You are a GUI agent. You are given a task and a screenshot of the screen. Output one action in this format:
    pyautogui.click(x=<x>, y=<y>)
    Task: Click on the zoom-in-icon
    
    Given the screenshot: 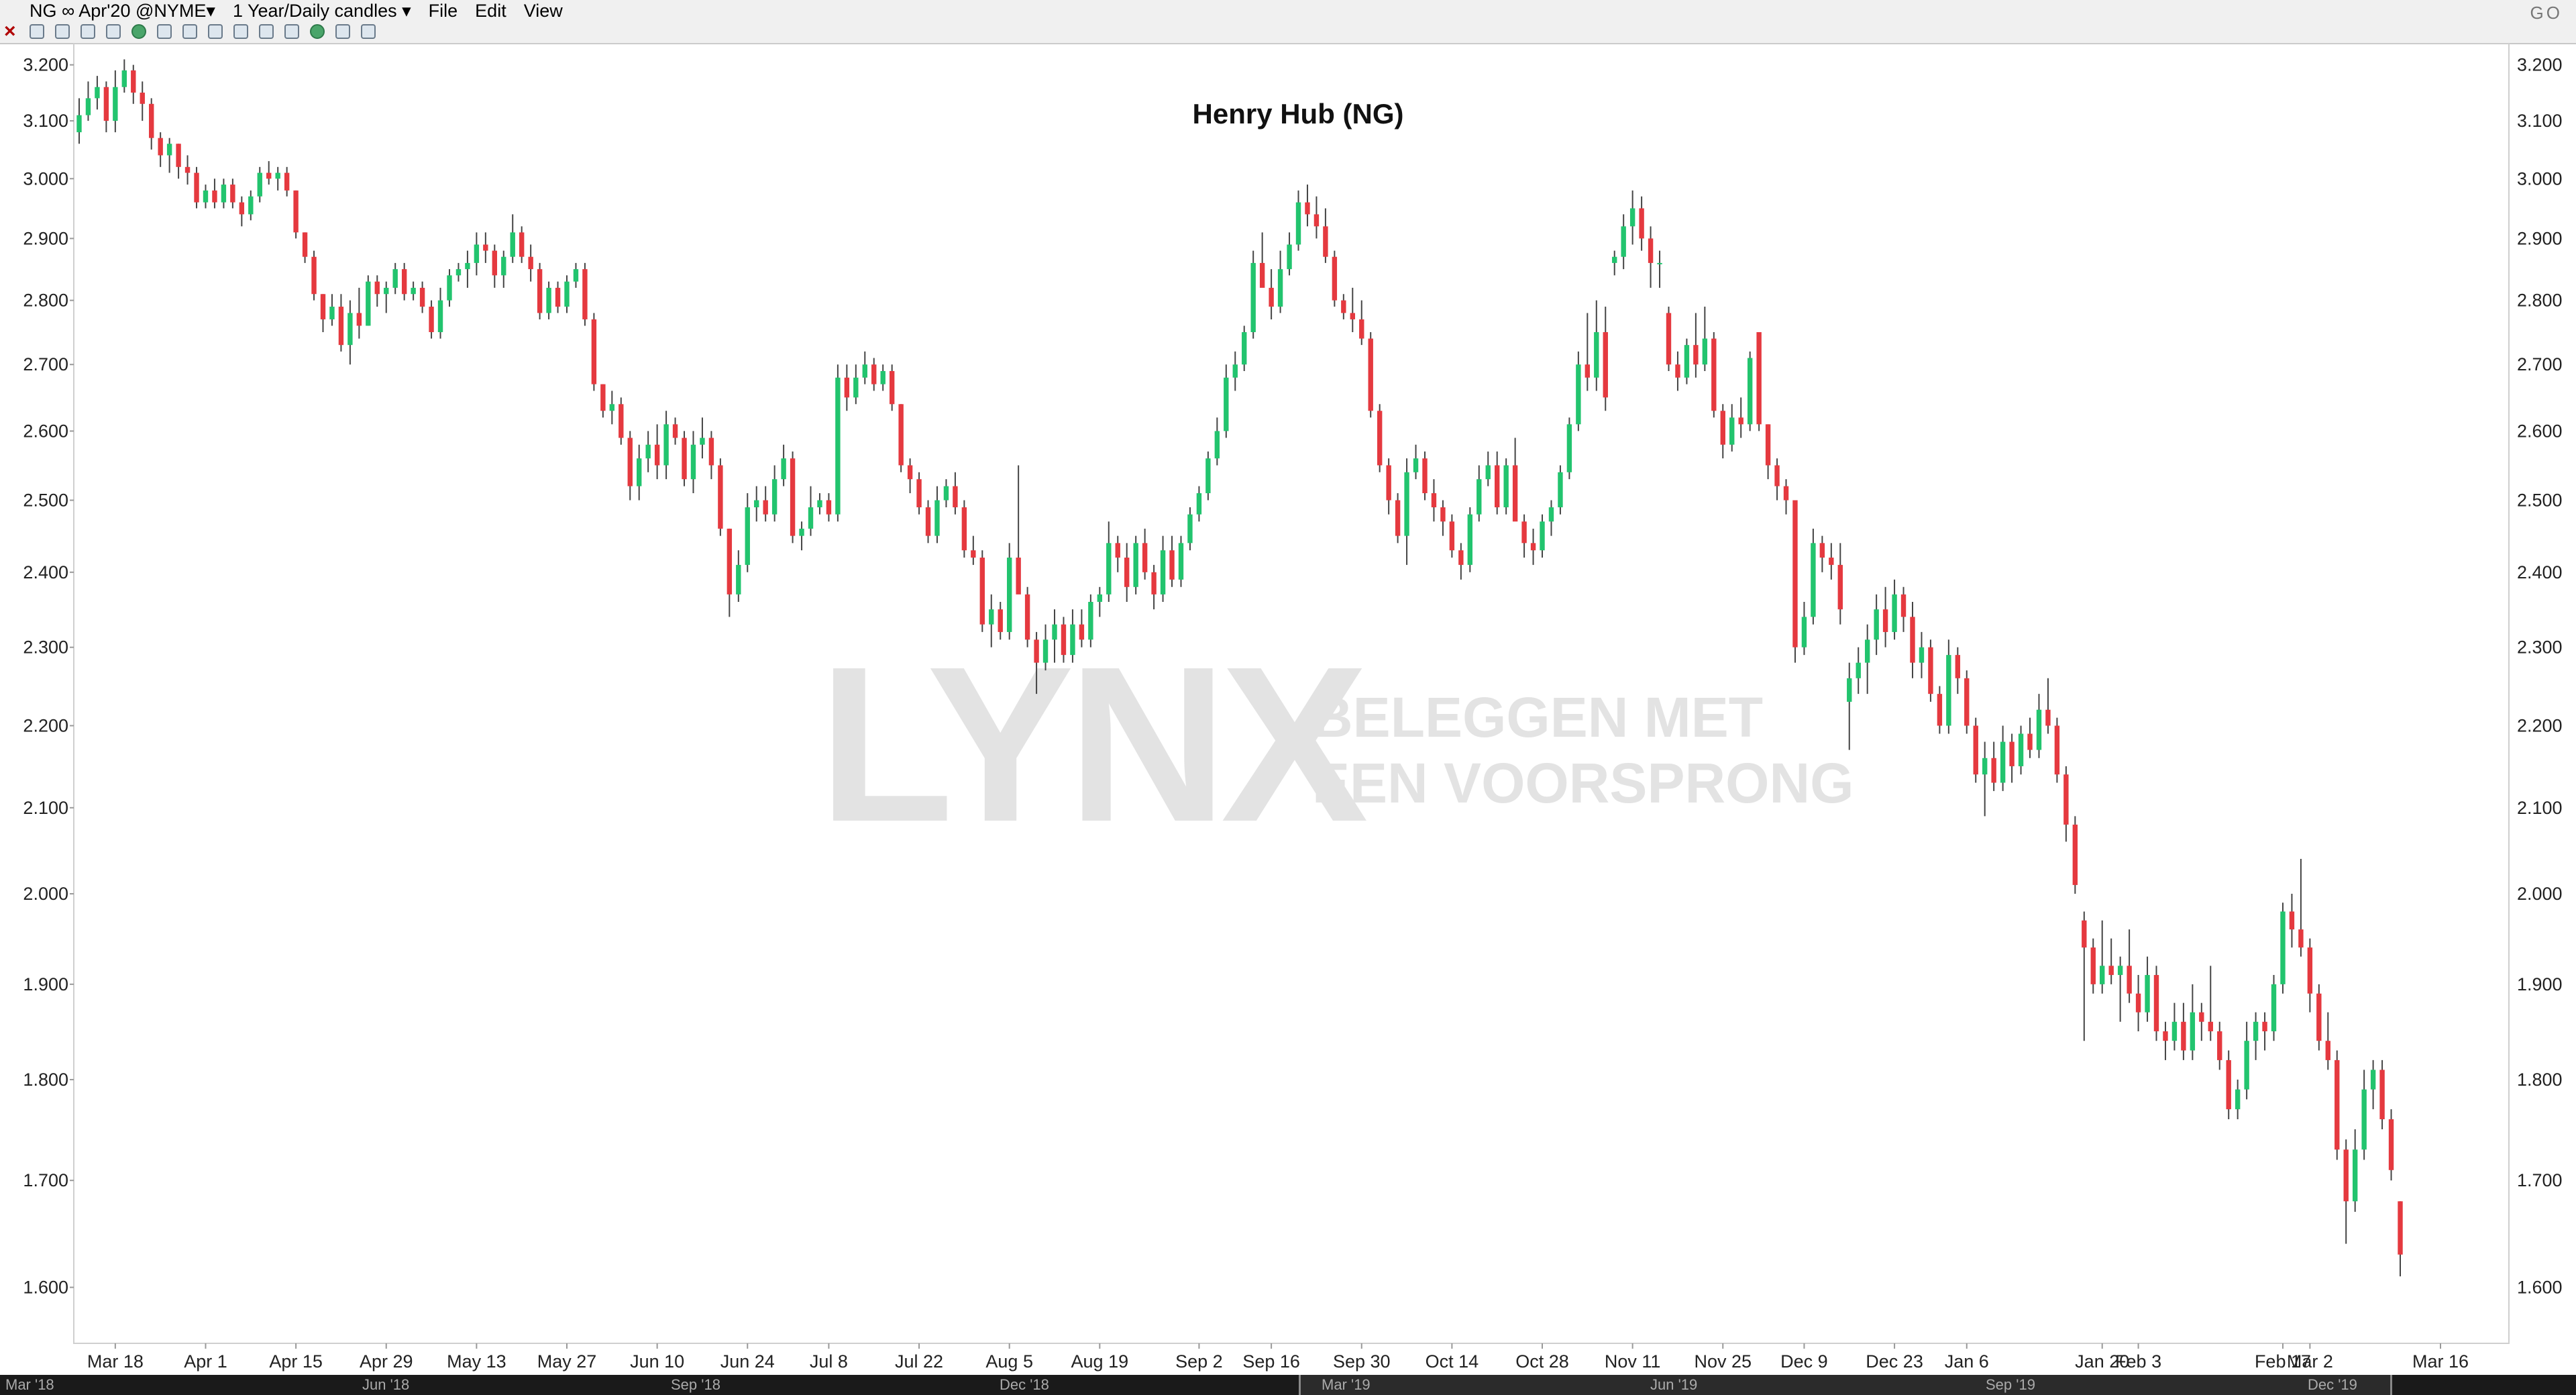 What is the action you would take?
    pyautogui.click(x=215, y=32)
    